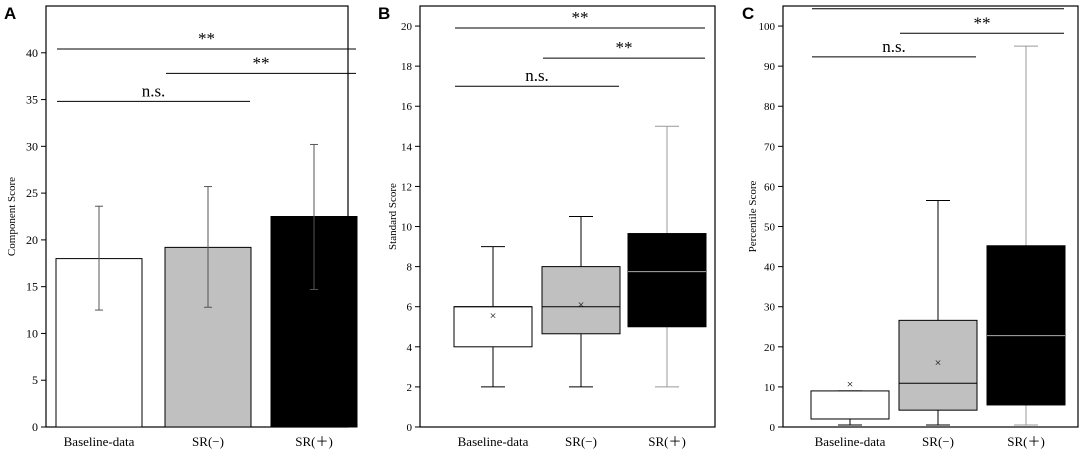 The image size is (1084, 453). What do you see at coordinates (32, 287) in the screenshot?
I see `y-tick-label: 15` at bounding box center [32, 287].